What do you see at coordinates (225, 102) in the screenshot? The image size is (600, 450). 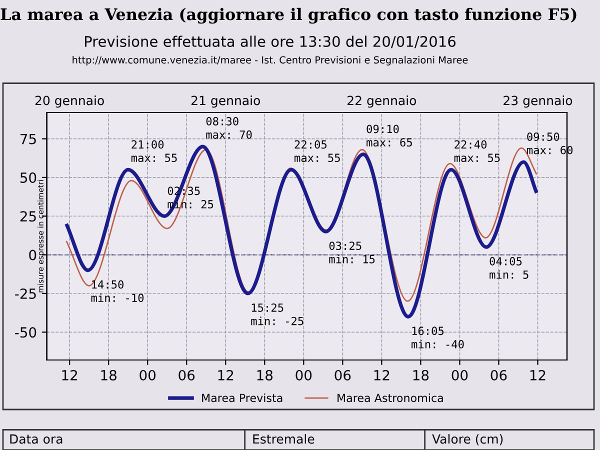 I see `x2-tick-label: 21 gennaio` at bounding box center [225, 102].